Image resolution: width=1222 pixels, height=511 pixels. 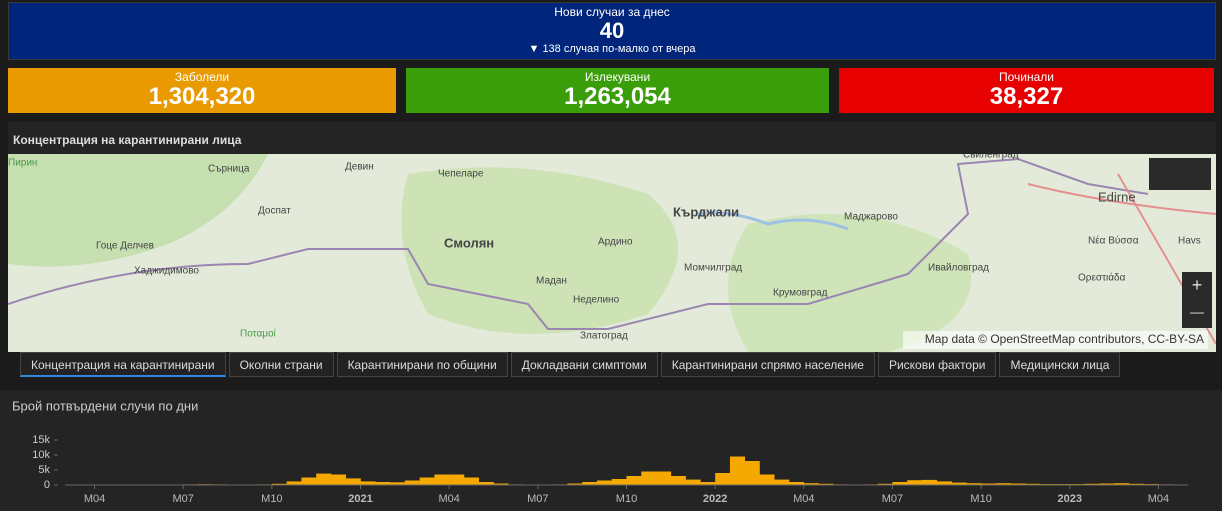 What do you see at coordinates (1102, 278) in the screenshot?
I see `place-label: Ορεστιάδα` at bounding box center [1102, 278].